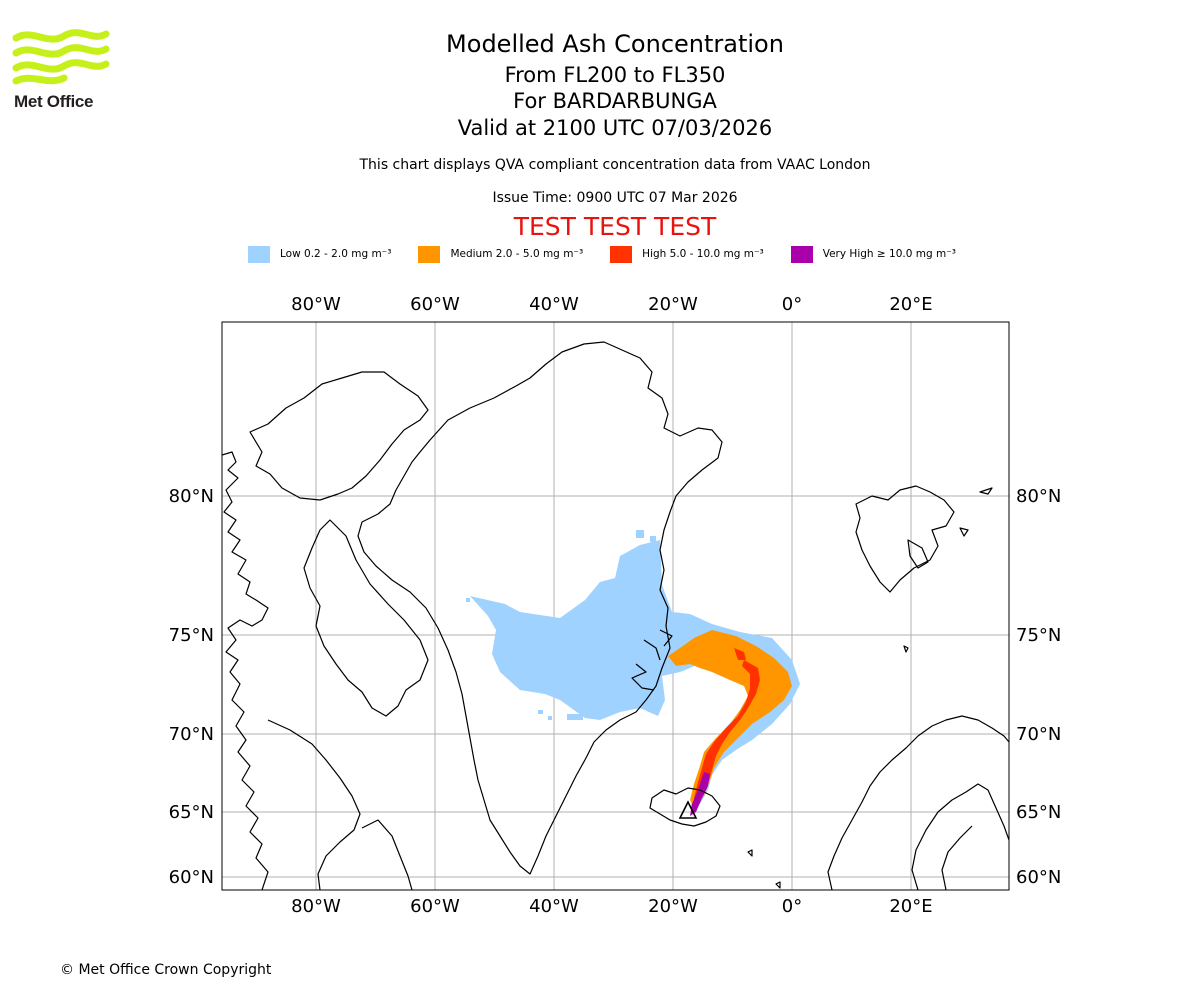 The width and height of the screenshot is (1200, 1000). Describe the element at coordinates (166, 970) in the screenshot. I see `copyright: © Met Office Crown Copyright` at that location.